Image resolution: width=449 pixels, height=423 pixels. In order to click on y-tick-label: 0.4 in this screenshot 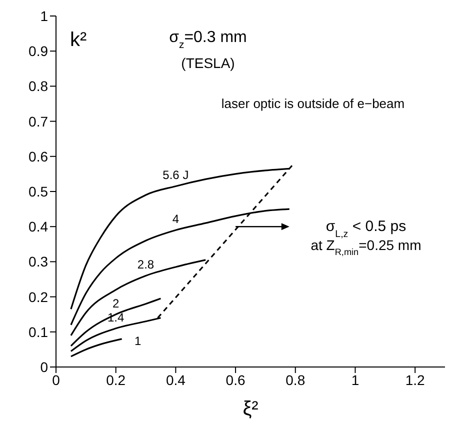, I will do `click(38, 226)`.